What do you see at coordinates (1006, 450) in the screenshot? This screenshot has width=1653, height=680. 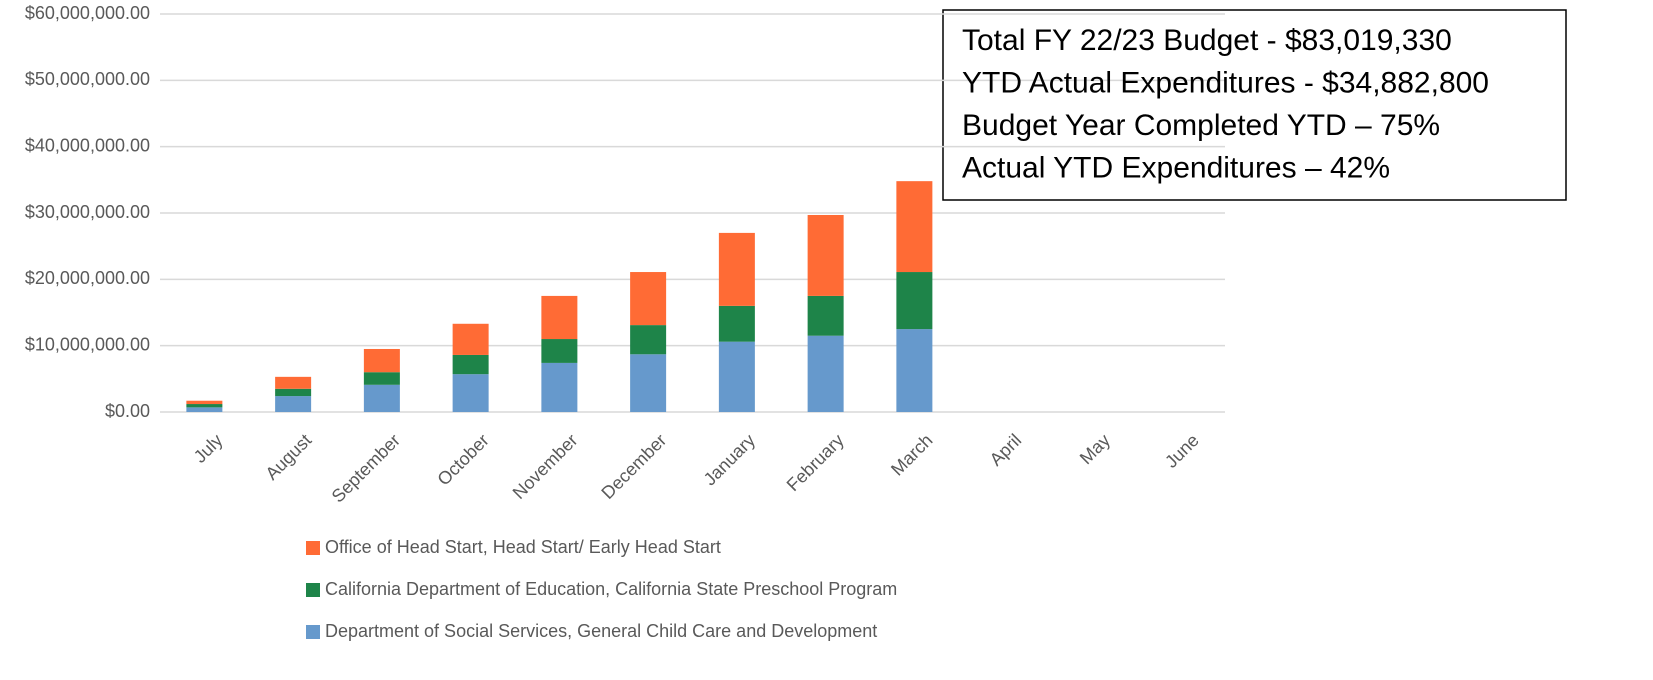 I see `x-tick-label: April` at bounding box center [1006, 450].